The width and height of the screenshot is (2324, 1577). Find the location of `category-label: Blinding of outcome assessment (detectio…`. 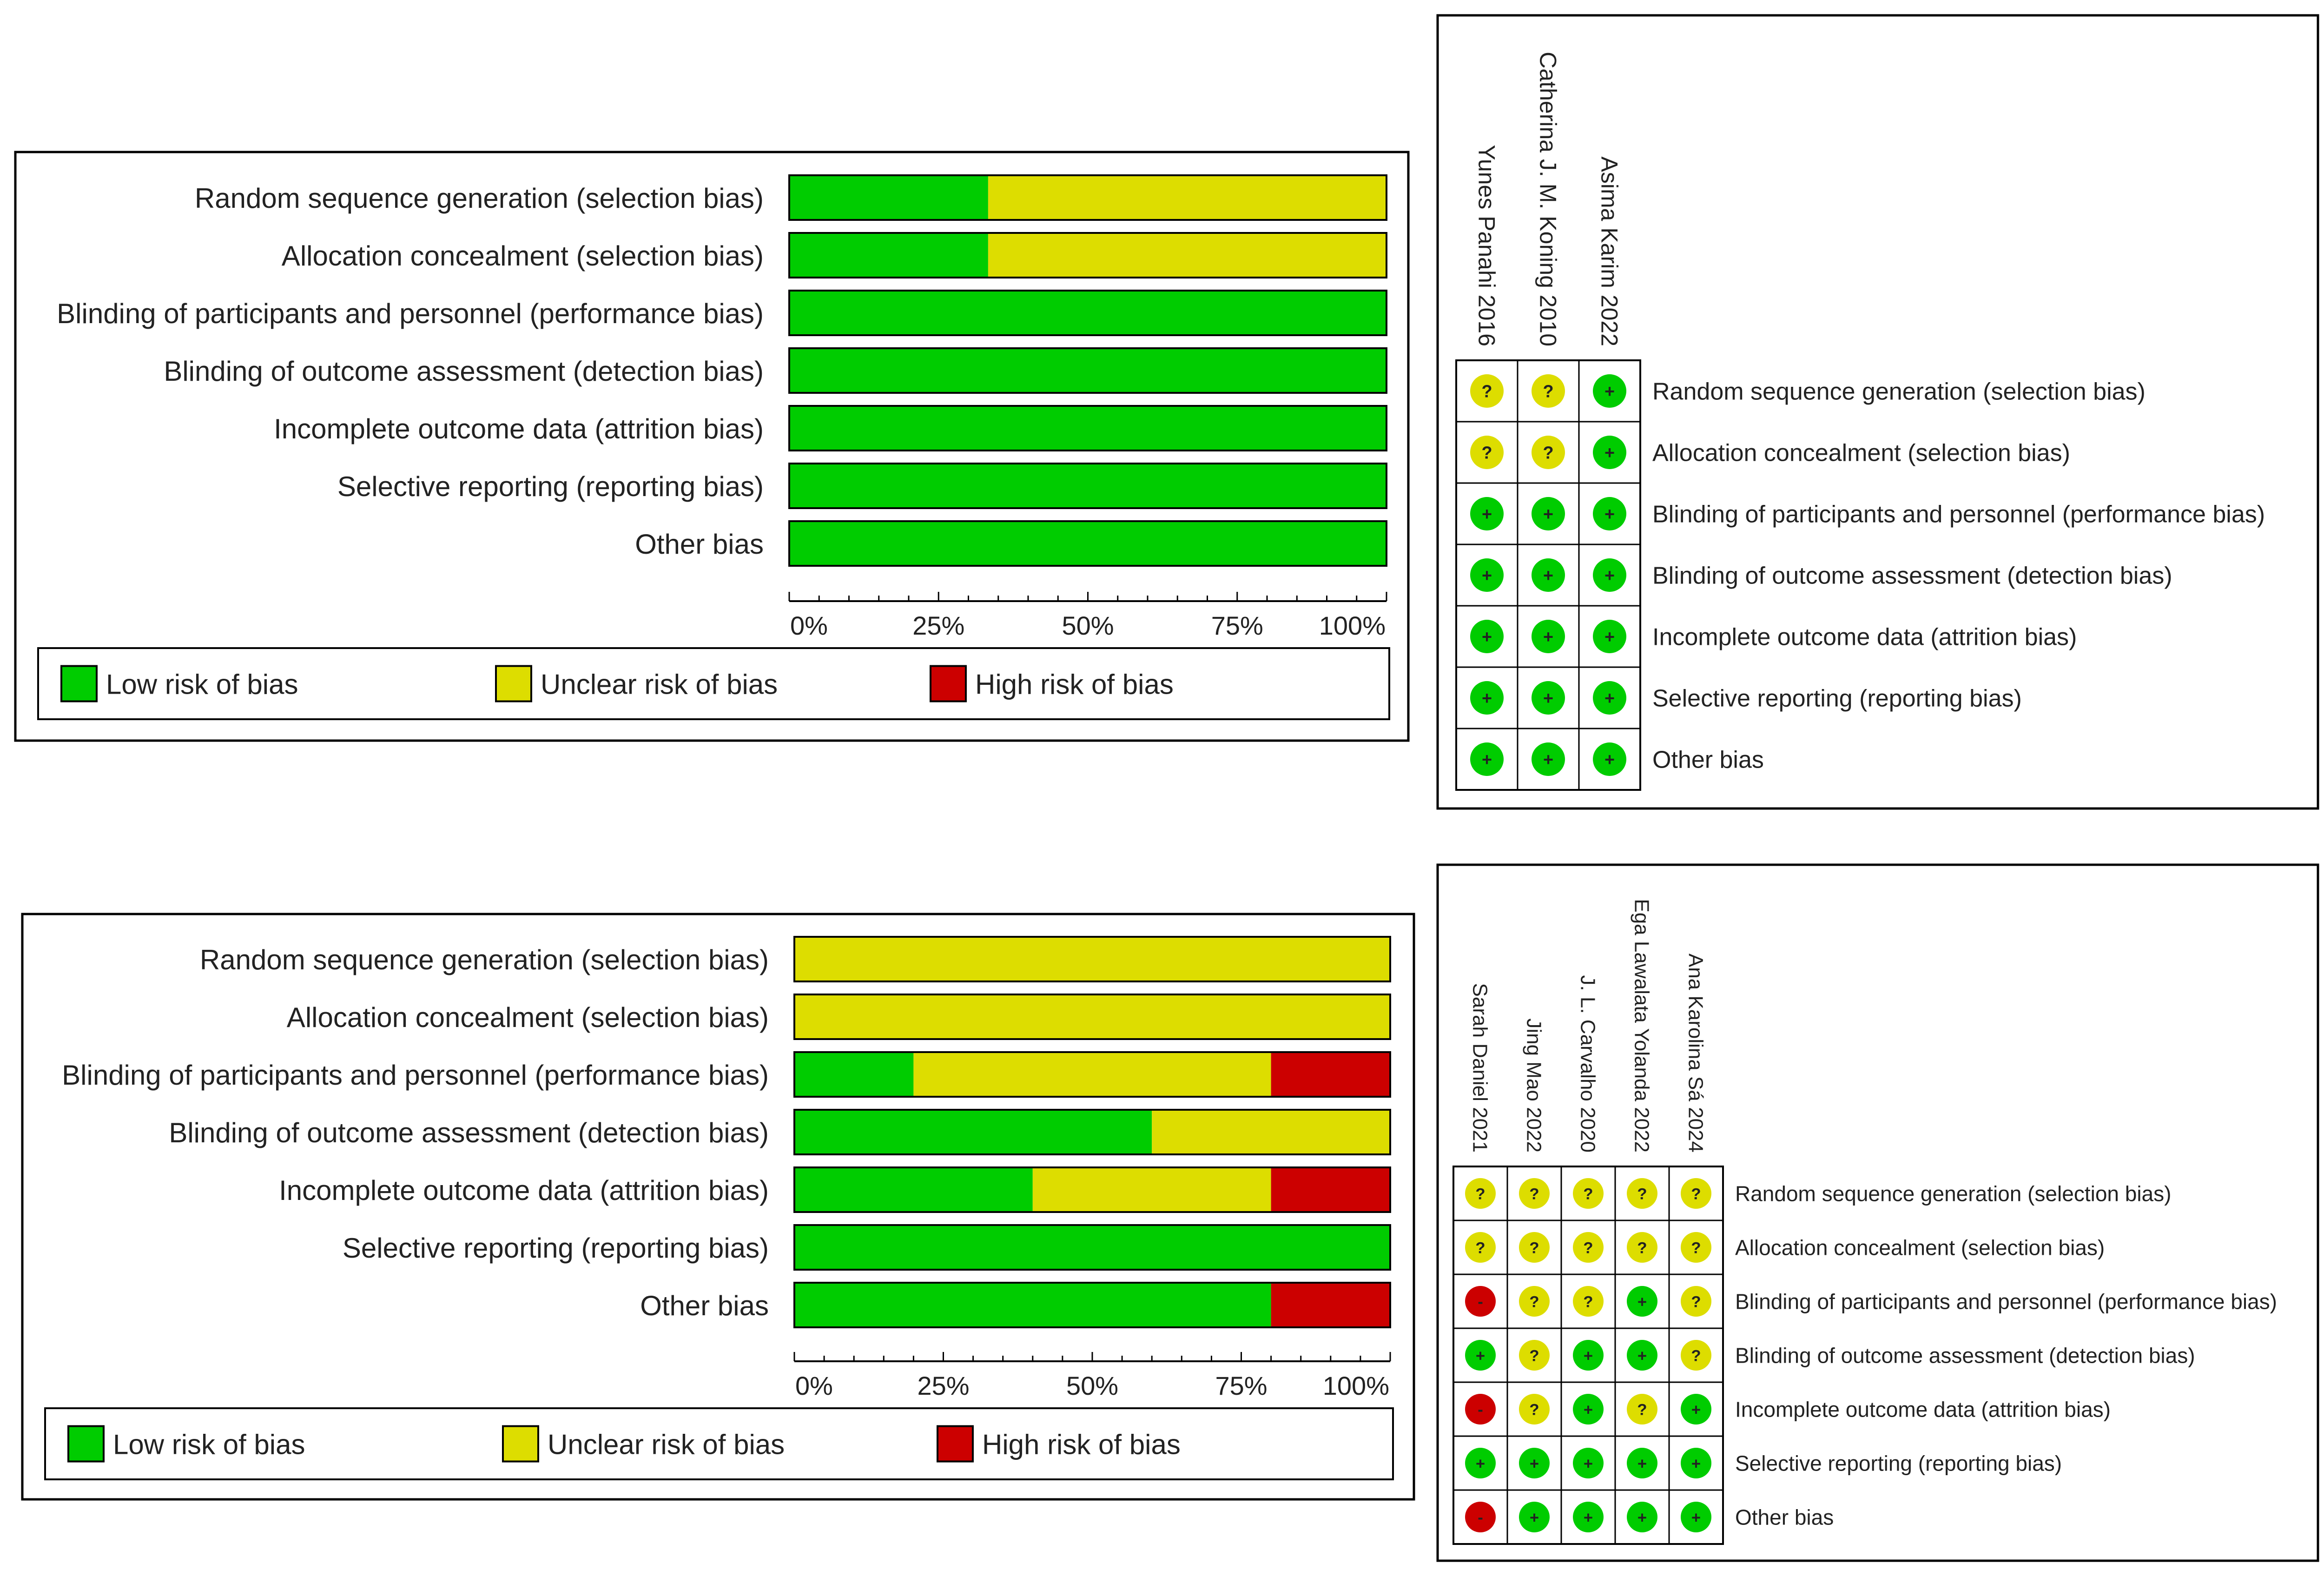

category-label: Blinding of outcome assessment (detectio… is located at coordinates (464, 371).